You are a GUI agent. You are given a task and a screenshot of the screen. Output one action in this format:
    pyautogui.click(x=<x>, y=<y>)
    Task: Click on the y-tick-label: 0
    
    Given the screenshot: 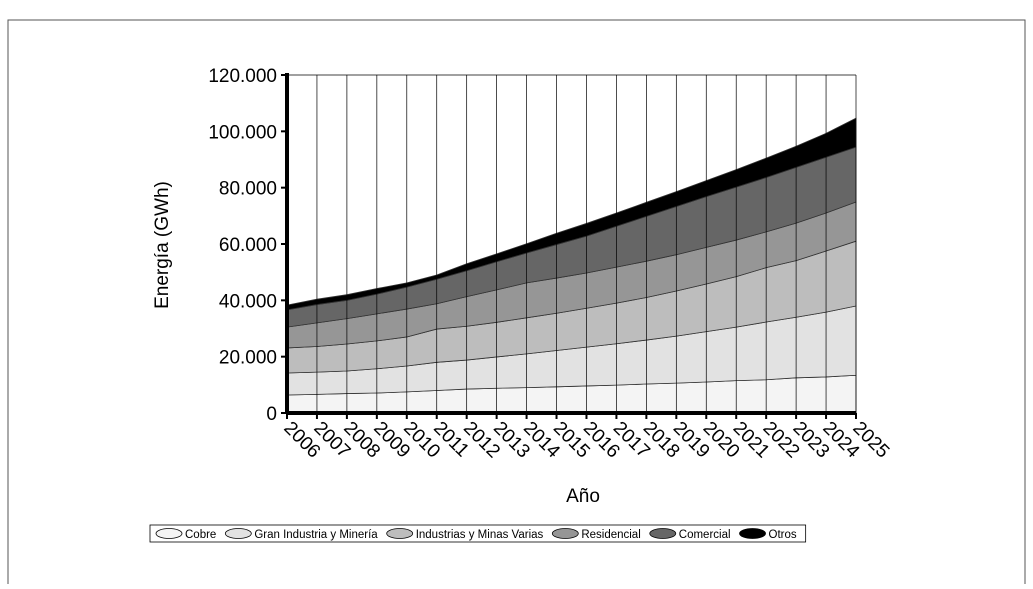 What is the action you would take?
    pyautogui.click(x=271, y=414)
    